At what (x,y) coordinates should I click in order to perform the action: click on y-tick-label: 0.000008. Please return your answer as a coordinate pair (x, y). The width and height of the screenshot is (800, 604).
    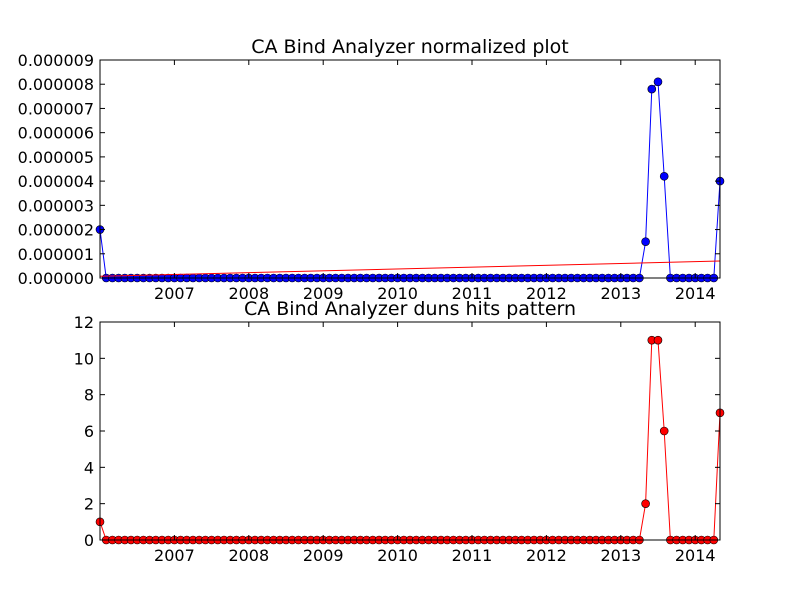
    Looking at the image, I should click on (56, 84).